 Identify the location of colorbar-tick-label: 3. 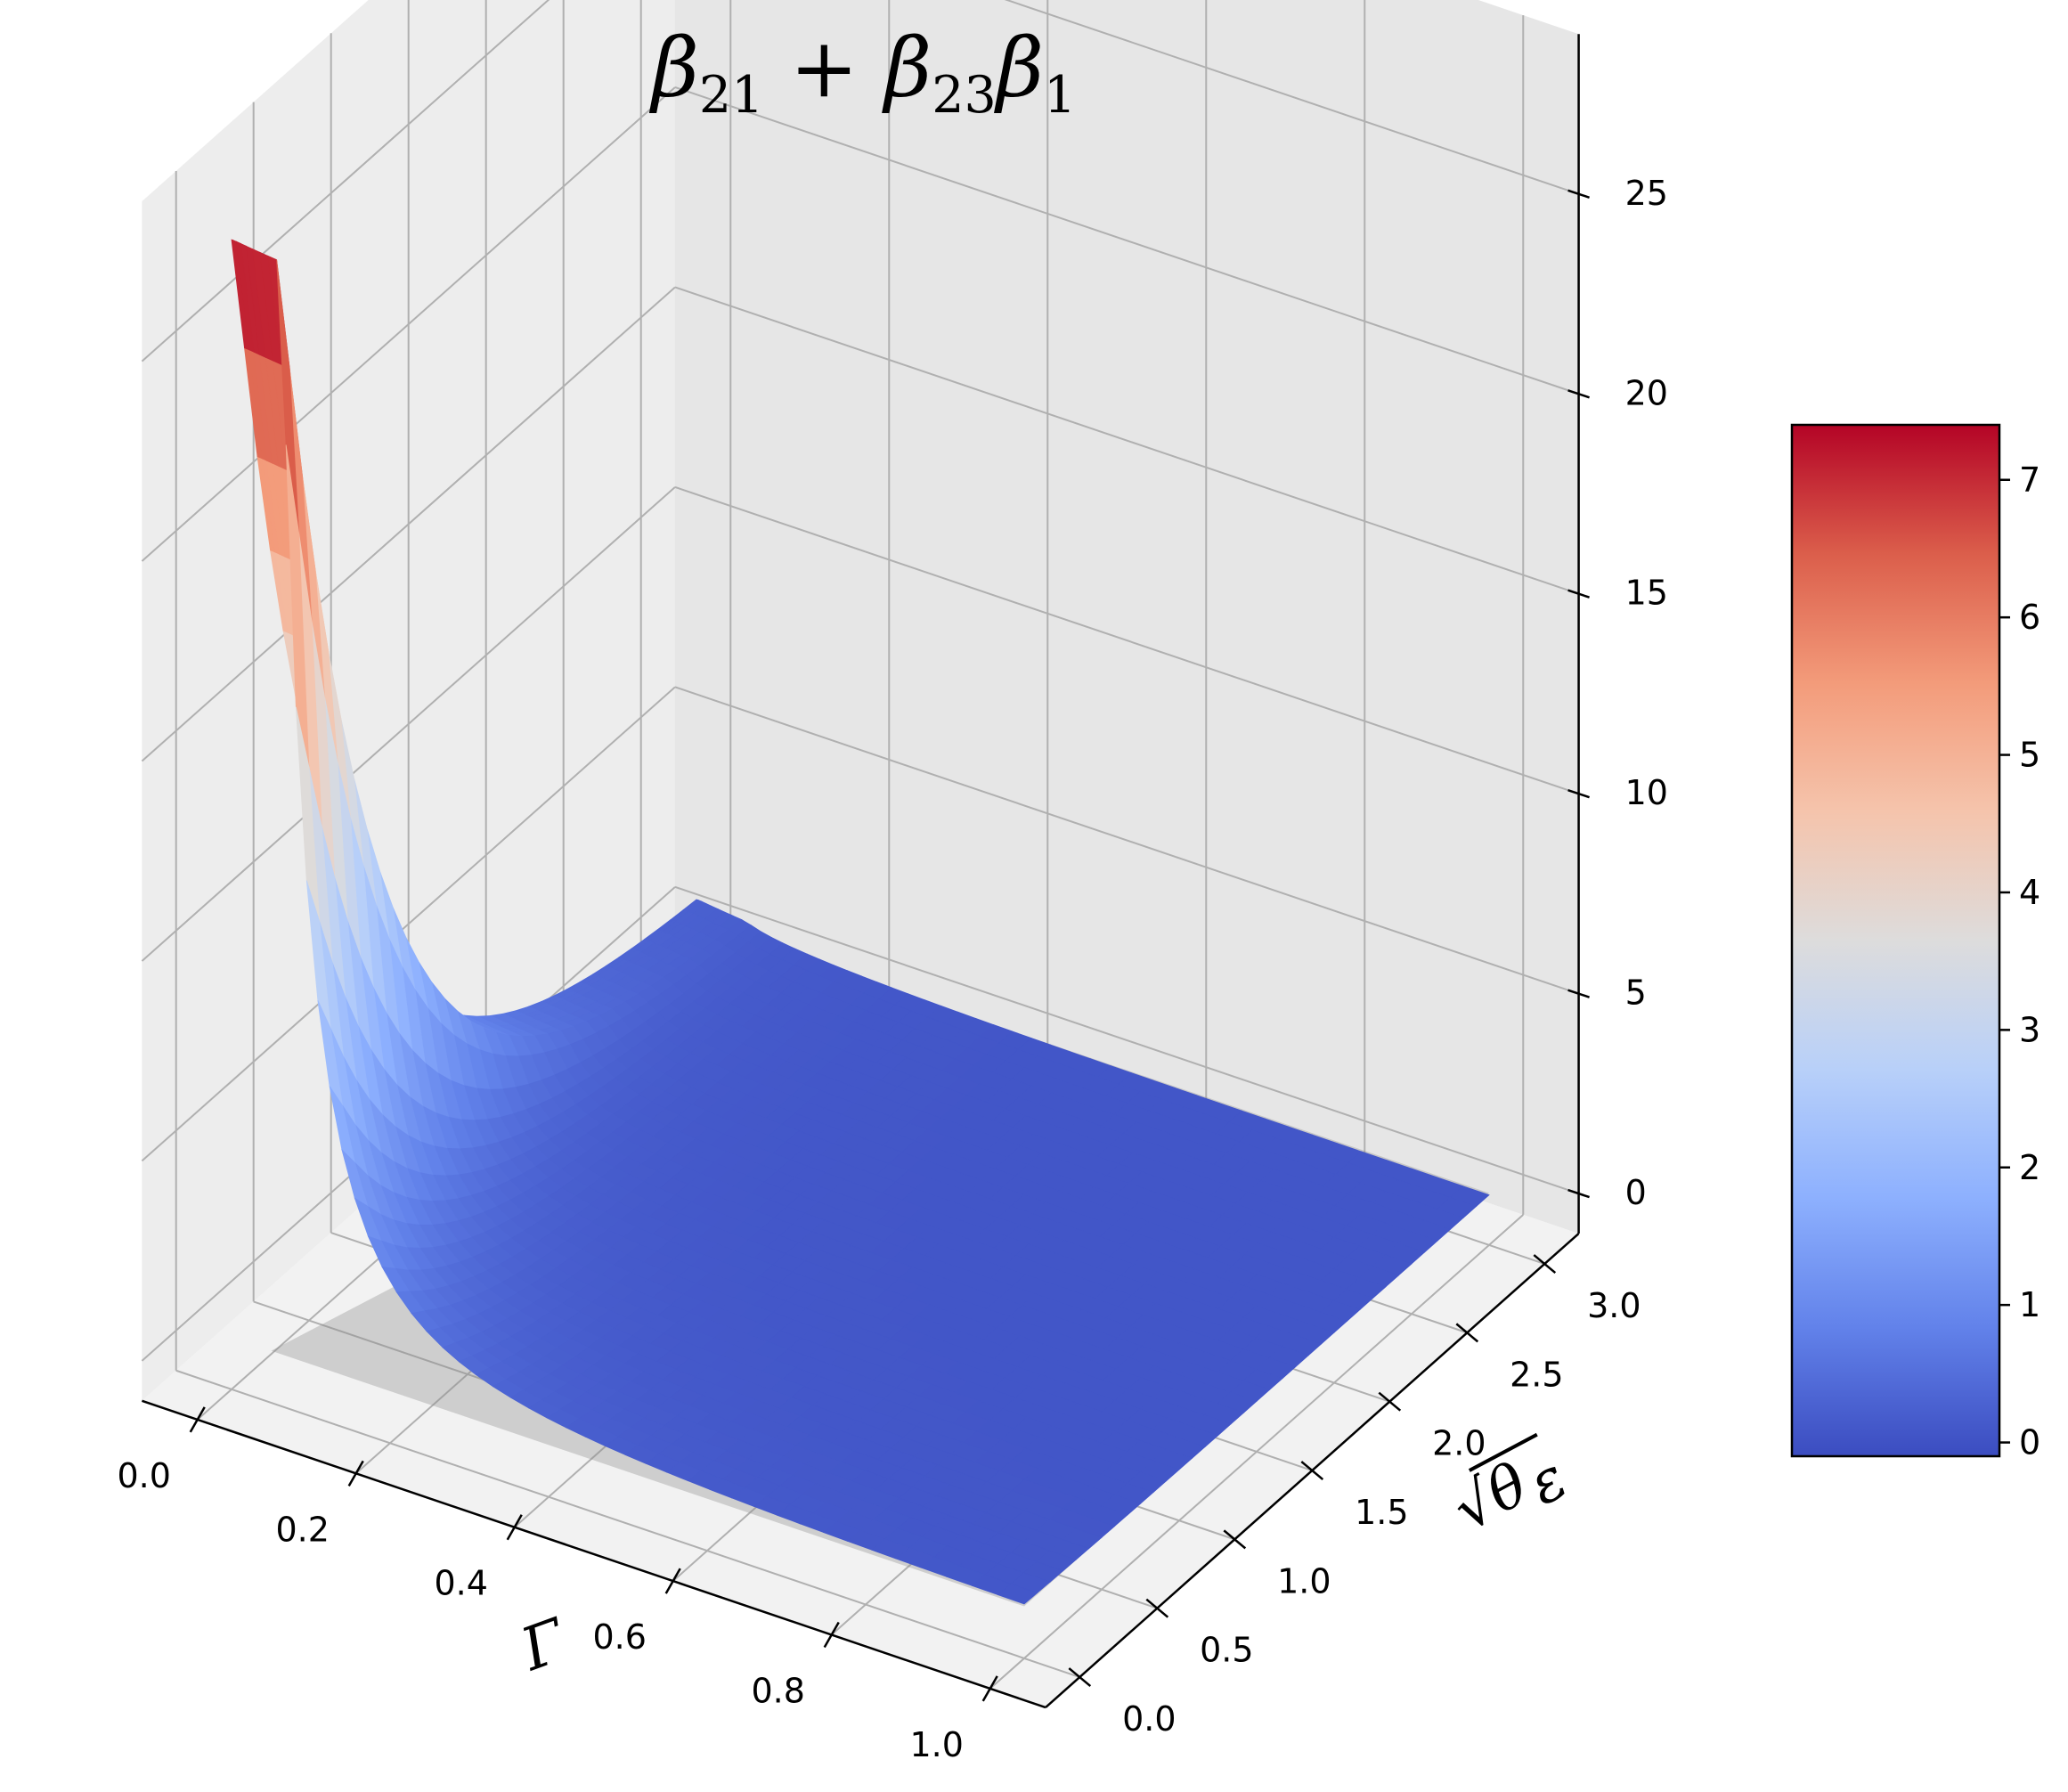
(2029, 1030).